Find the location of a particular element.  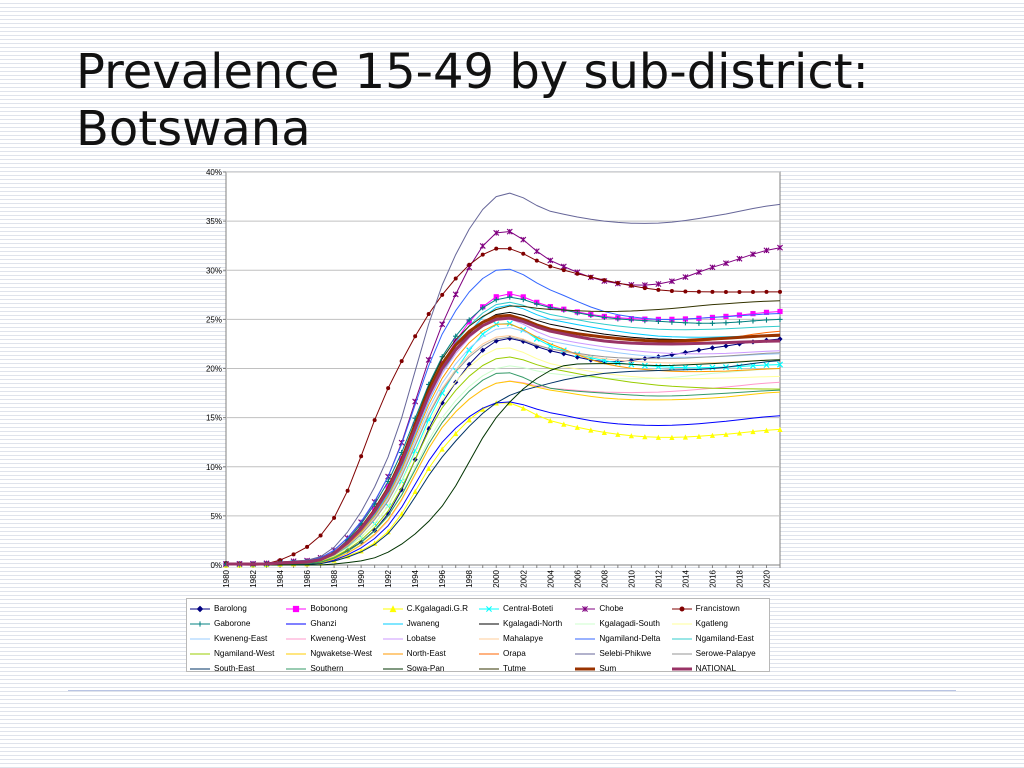

x-tick-label: 1980 is located at coordinates (226, 578).